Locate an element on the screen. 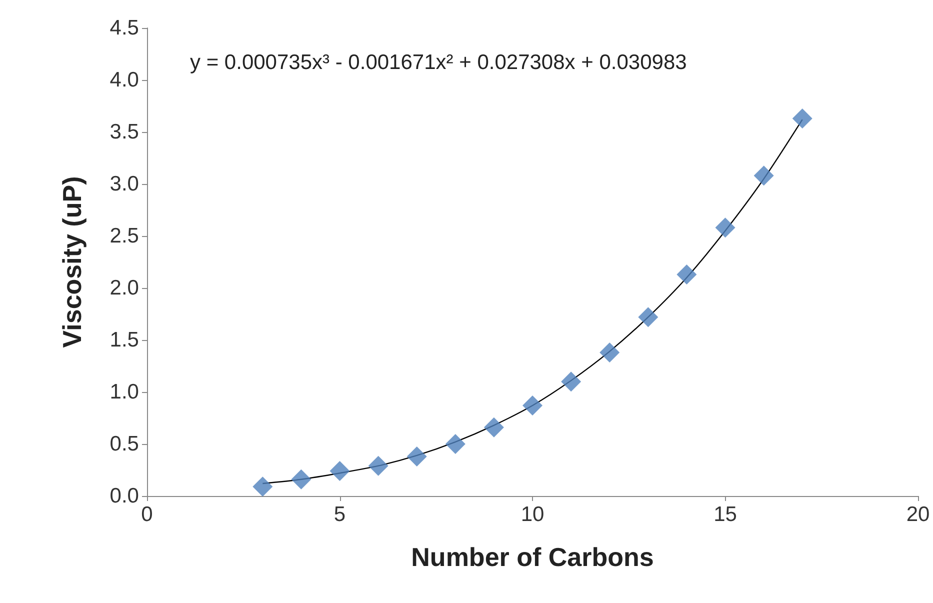 Image resolution: width=933 pixels, height=603 pixels. y-tick-label: 2.5 is located at coordinates (124, 236).